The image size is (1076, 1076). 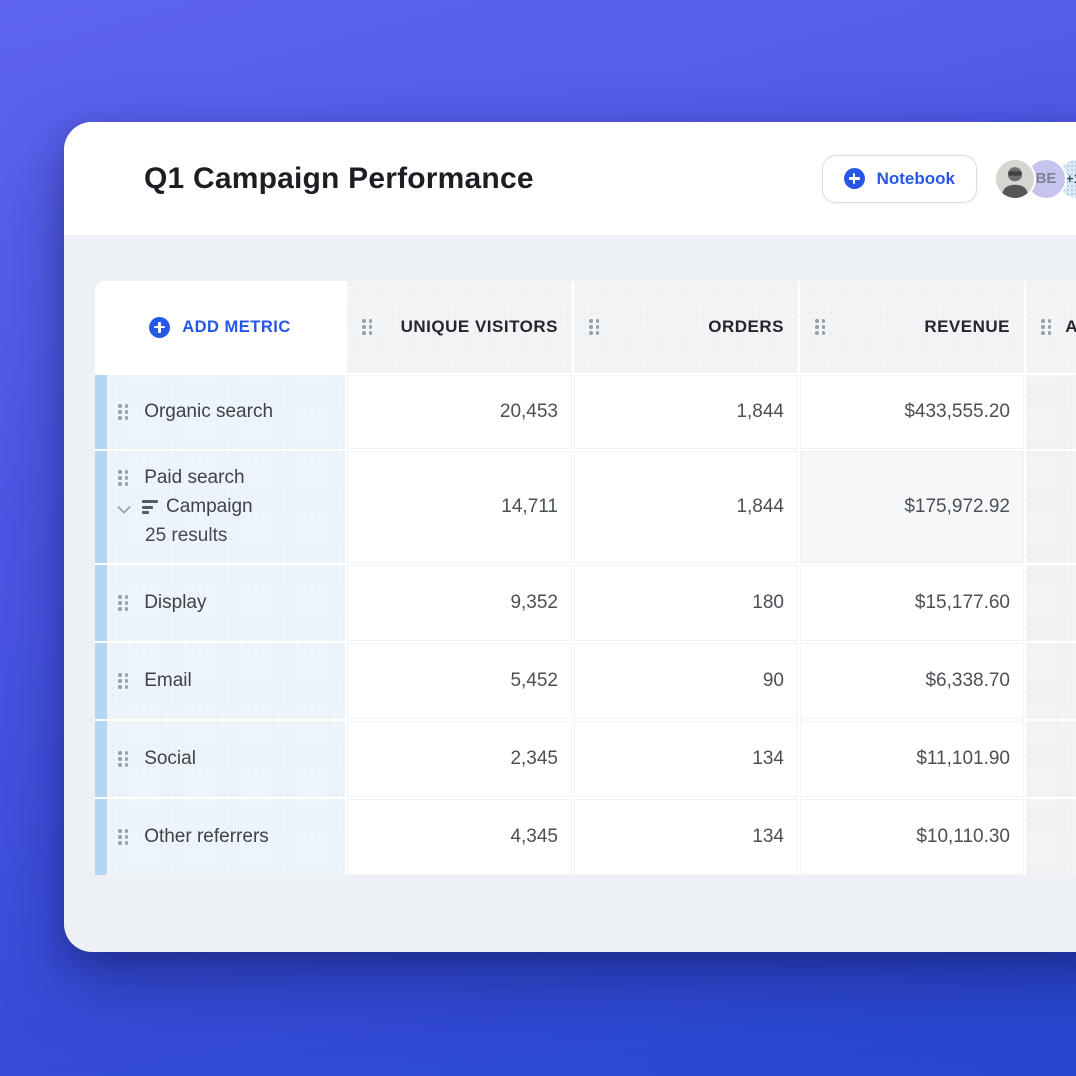 I want to click on row-breakdown-line: Campaign, so click(x=185, y=507).